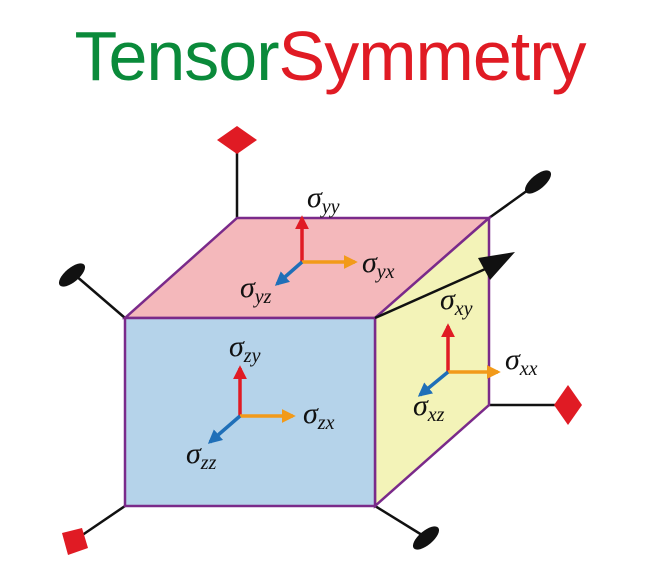  Describe the element at coordinates (378, 264) in the screenshot. I see `label-sigma-yx: σyx` at that location.